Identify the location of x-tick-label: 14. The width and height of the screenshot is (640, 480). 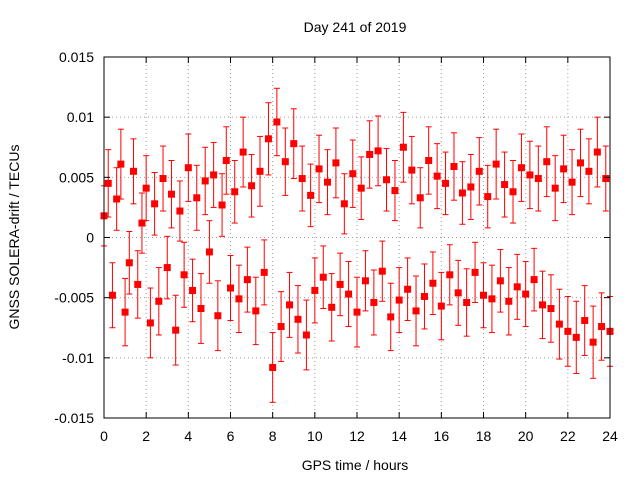
(399, 436).